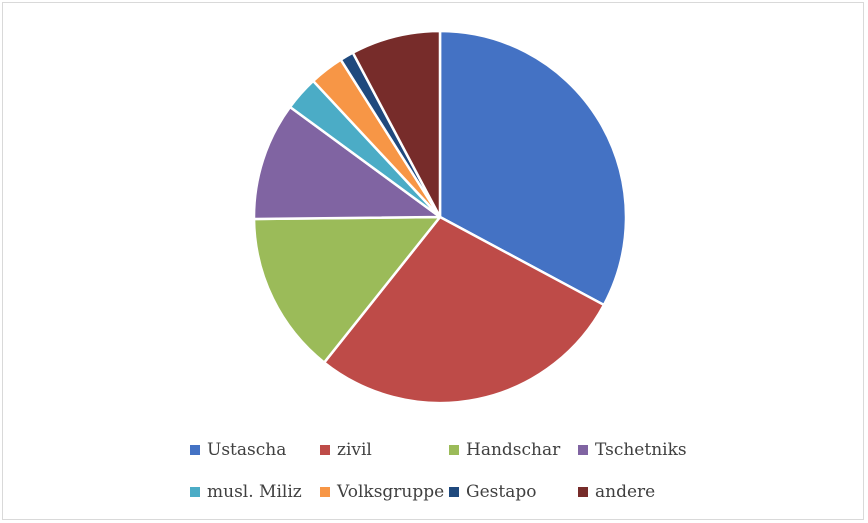 The image size is (868, 523). What do you see at coordinates (464, 310) in the screenshot?
I see `pie-slice-zivil` at bounding box center [464, 310].